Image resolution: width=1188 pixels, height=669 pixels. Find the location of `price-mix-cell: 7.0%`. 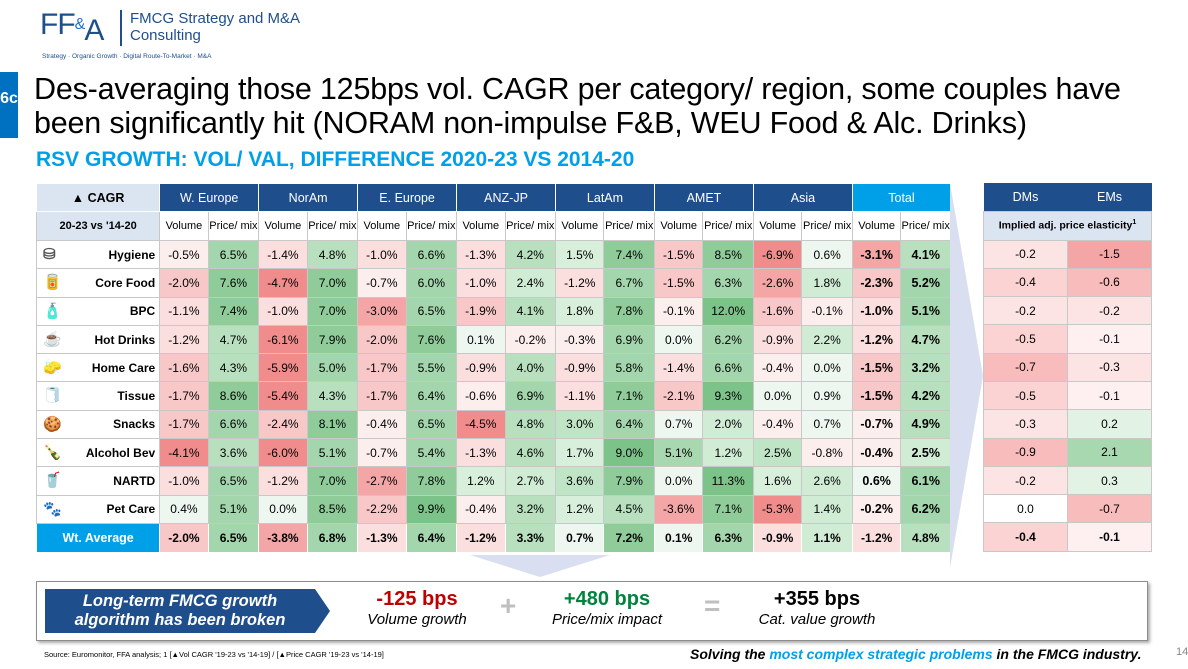

price-mix-cell: 7.0% is located at coordinates (332, 311).